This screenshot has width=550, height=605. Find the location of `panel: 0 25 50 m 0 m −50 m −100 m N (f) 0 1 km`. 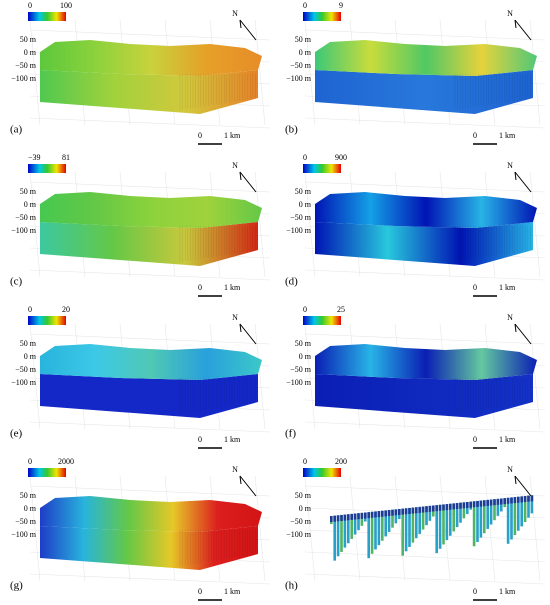

panel: 0 25 50 m 0 m −50 m −100 m N (f) 0 1 km is located at coordinates (415, 377).